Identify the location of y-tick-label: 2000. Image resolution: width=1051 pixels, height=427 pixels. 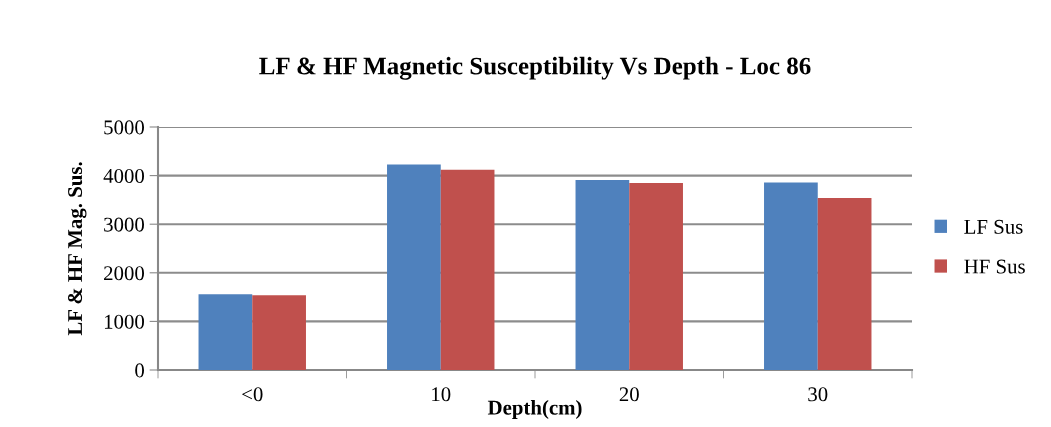
(124, 273).